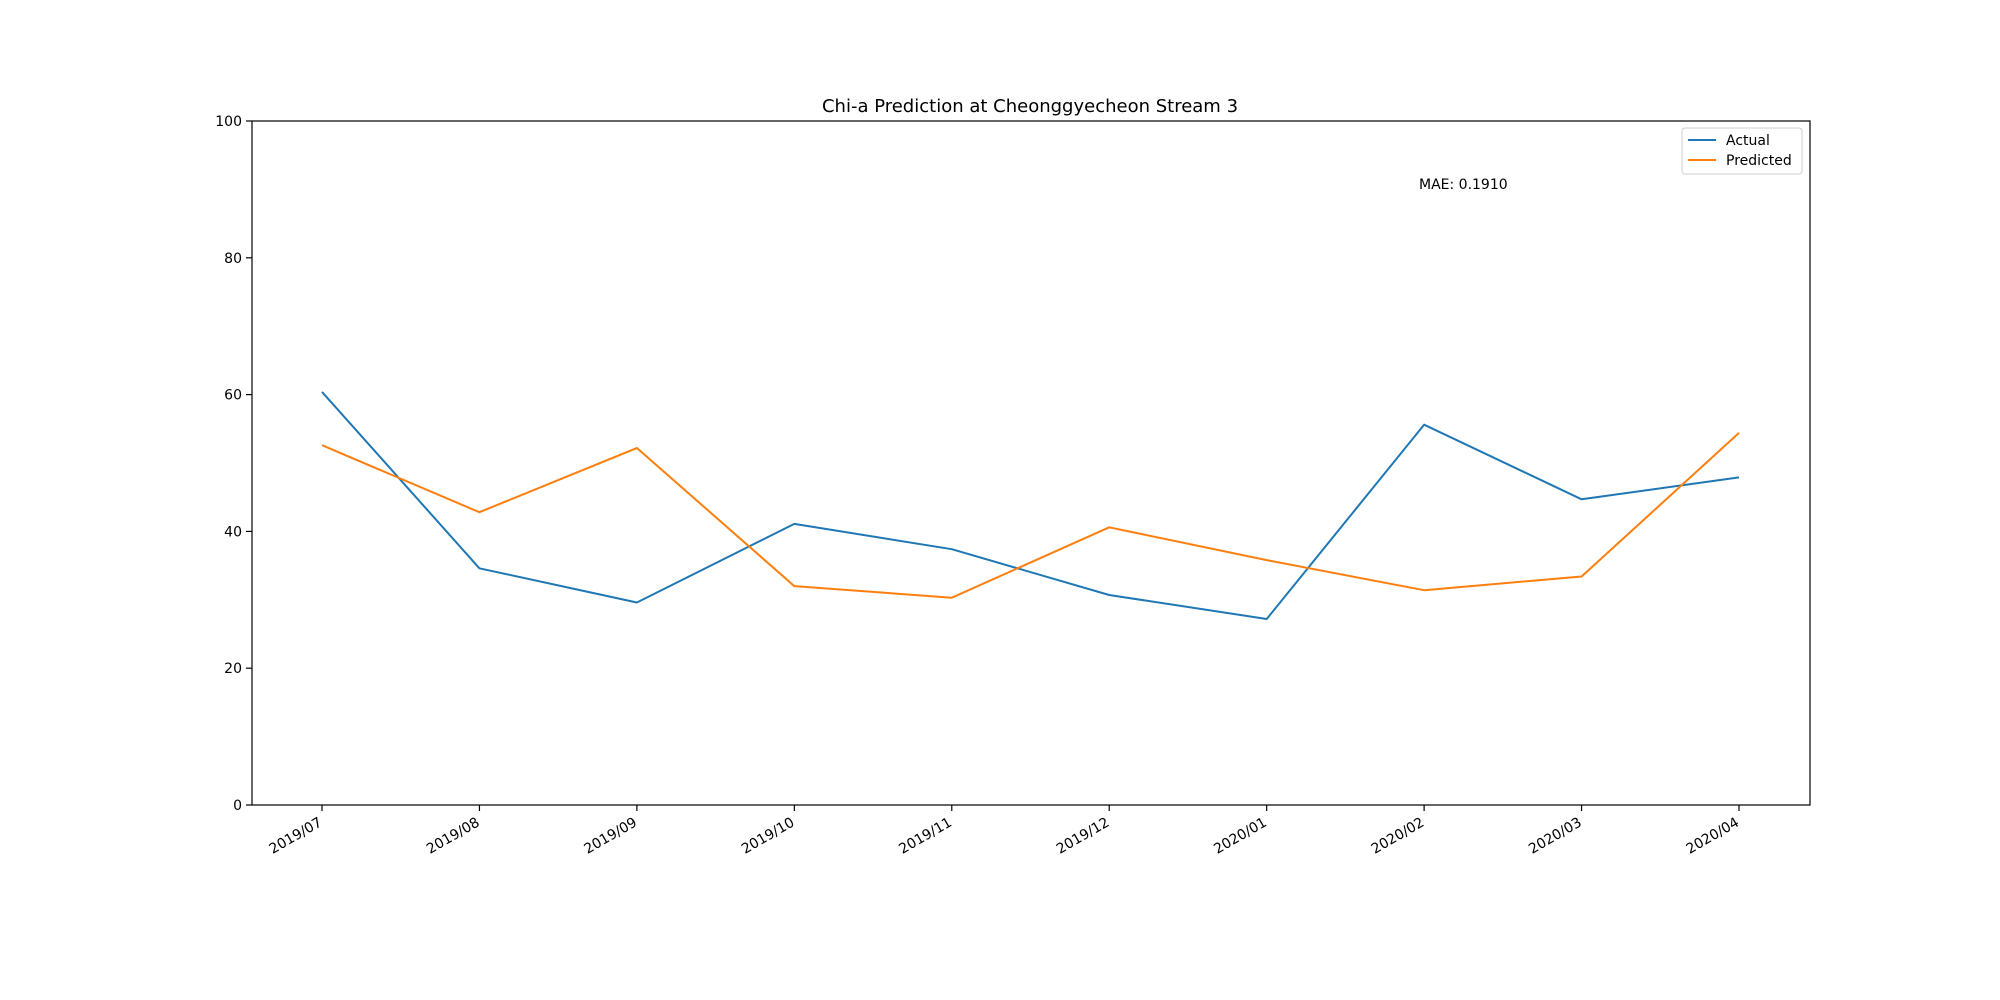  What do you see at coordinates (228, 122) in the screenshot?
I see `y-tick-label: 100` at bounding box center [228, 122].